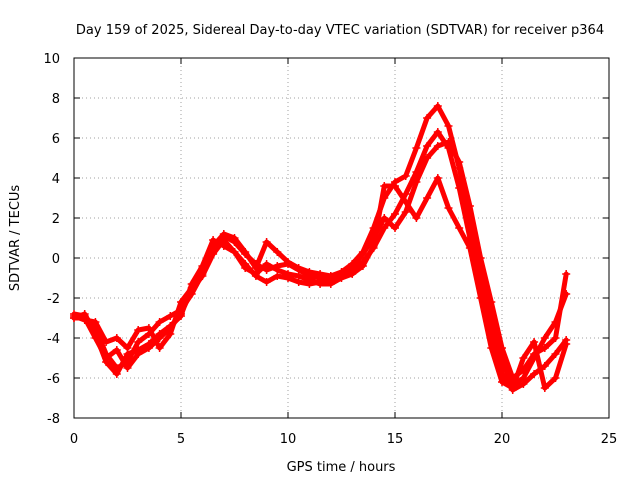 This screenshot has width=640, height=480. What do you see at coordinates (53, 299) in the screenshot?
I see `y-tick-label: -2` at bounding box center [53, 299].